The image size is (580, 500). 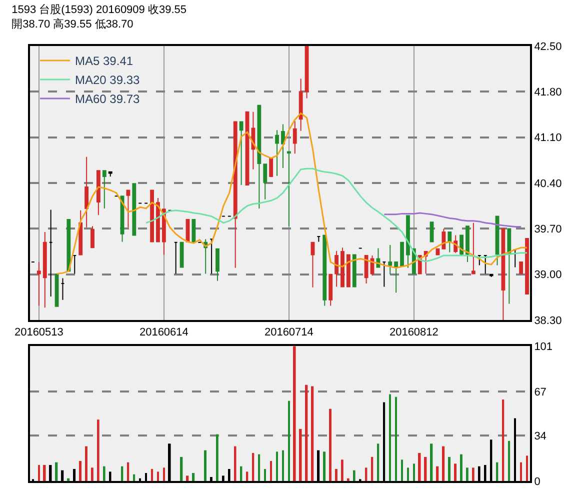 What do you see at coordinates (537, 482) in the screenshot?
I see `y-tick-label: 0` at bounding box center [537, 482].